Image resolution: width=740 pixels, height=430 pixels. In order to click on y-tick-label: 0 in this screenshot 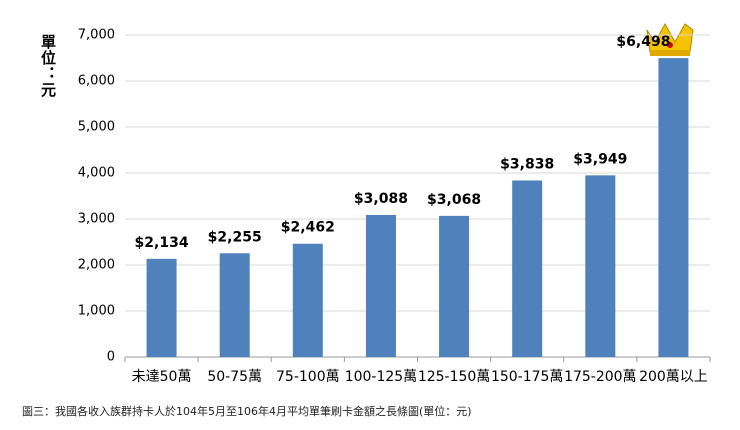, I will do `click(111, 357)`.